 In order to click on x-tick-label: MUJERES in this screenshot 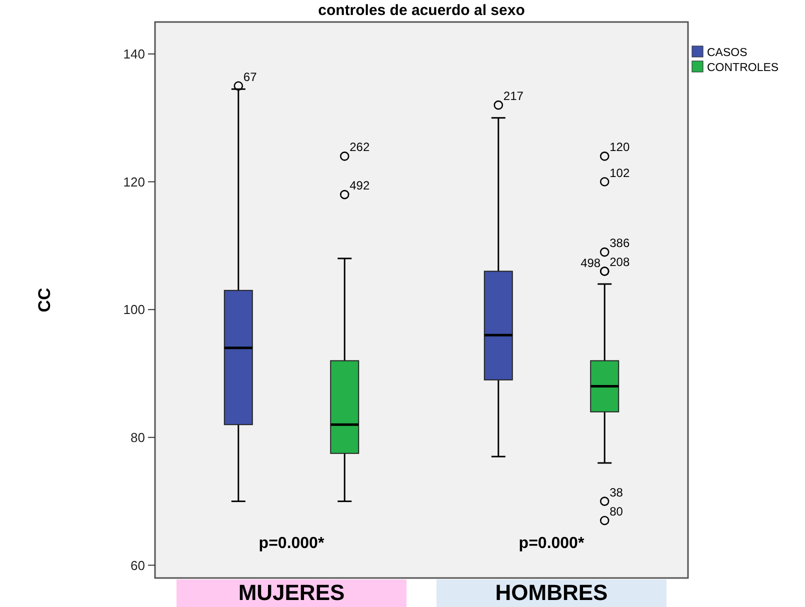, I will do `click(291, 592)`.